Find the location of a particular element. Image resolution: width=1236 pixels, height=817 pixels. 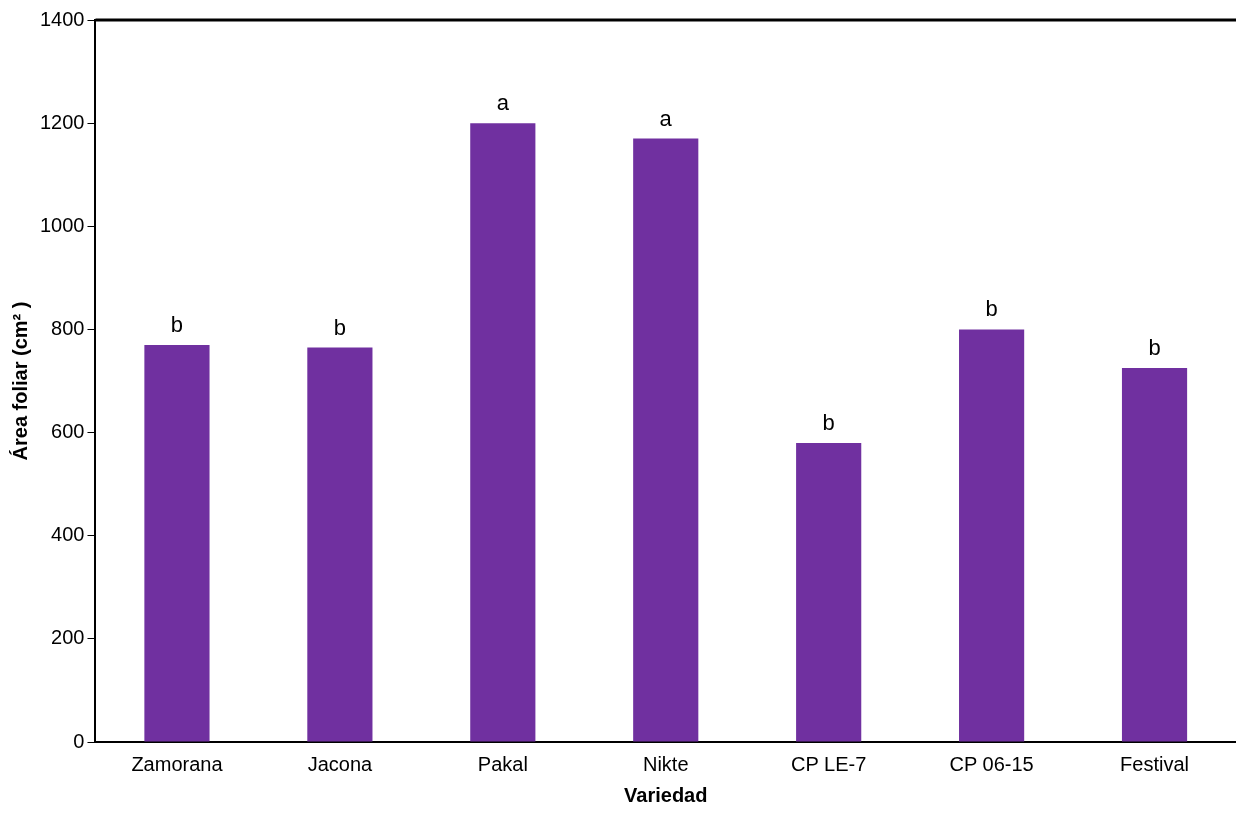

x-tick-label: Pakal is located at coordinates (502, 763).